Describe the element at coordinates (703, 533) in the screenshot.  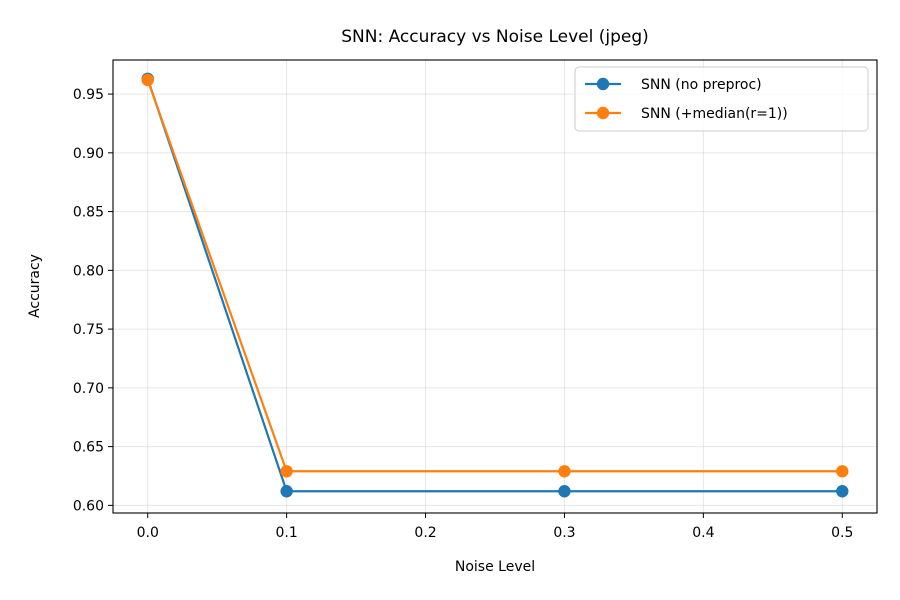
I see `x-tick-label: 0.4` at that location.